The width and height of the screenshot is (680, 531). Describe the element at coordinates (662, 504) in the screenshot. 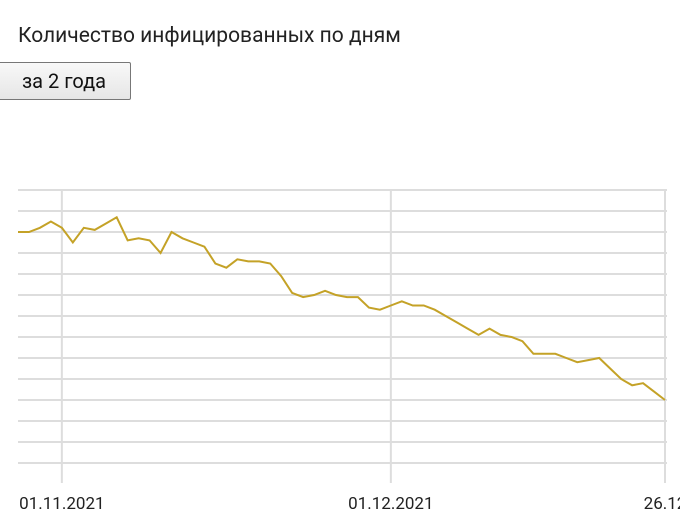

I see `x-tick-label: 26.12` at that location.